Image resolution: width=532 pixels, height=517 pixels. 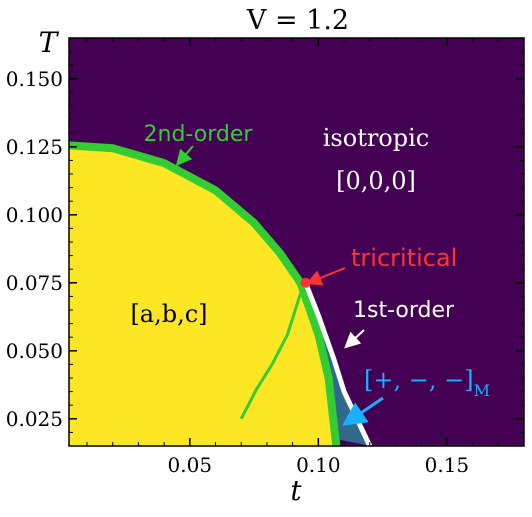 I want to click on label-mixed: [+, −, −]M, so click(x=427, y=383).